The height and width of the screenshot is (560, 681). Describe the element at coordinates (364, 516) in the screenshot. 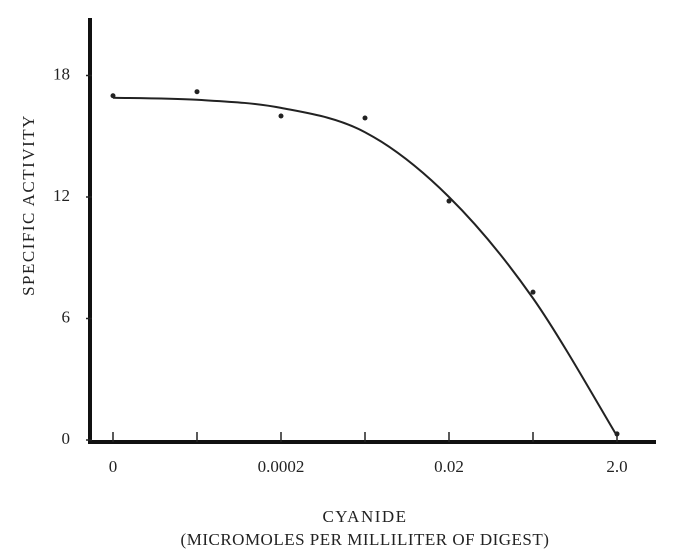

I see `x-axis-label: CYANIDE` at that location.